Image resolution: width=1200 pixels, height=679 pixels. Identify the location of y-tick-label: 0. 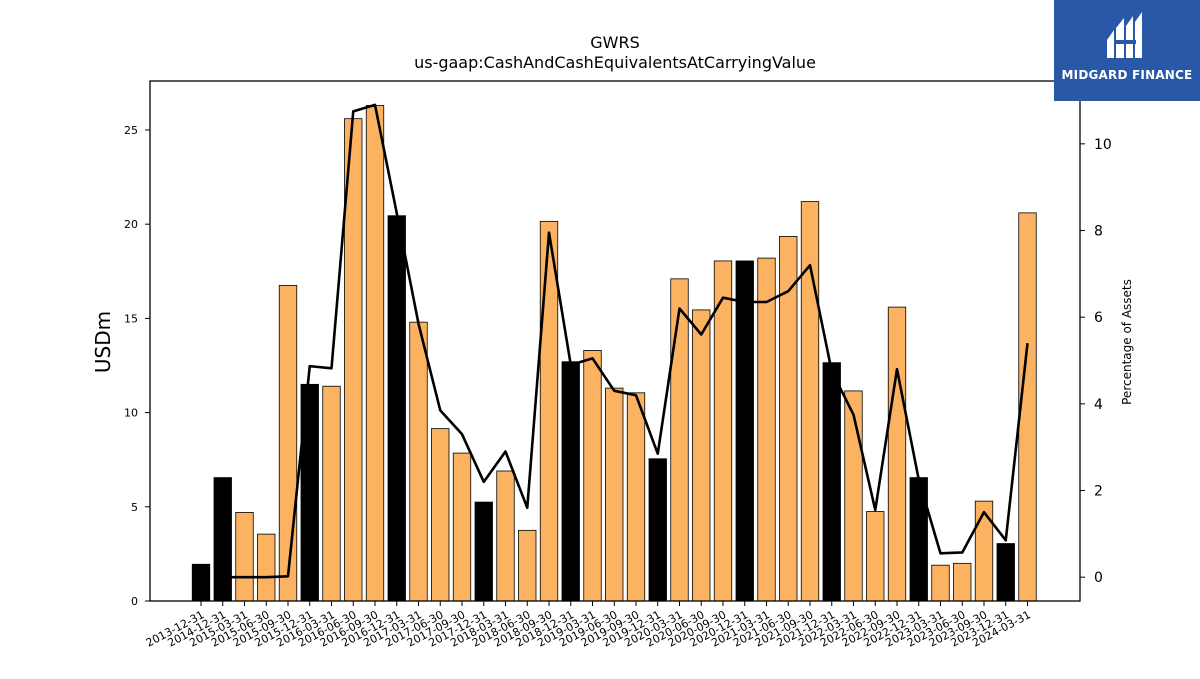
(134, 601).